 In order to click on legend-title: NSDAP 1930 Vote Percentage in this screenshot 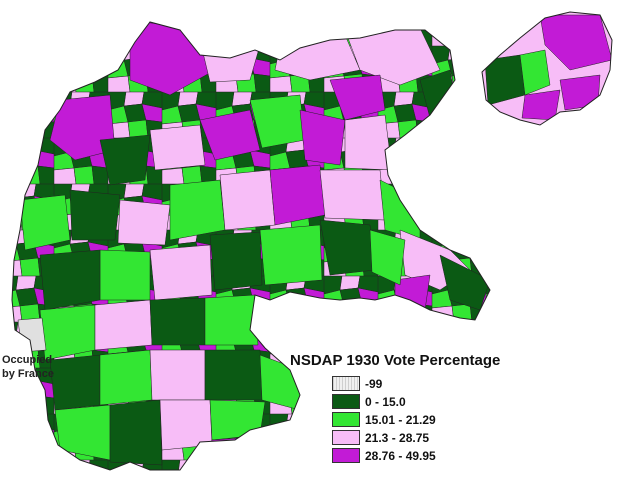, I will do `click(395, 360)`.